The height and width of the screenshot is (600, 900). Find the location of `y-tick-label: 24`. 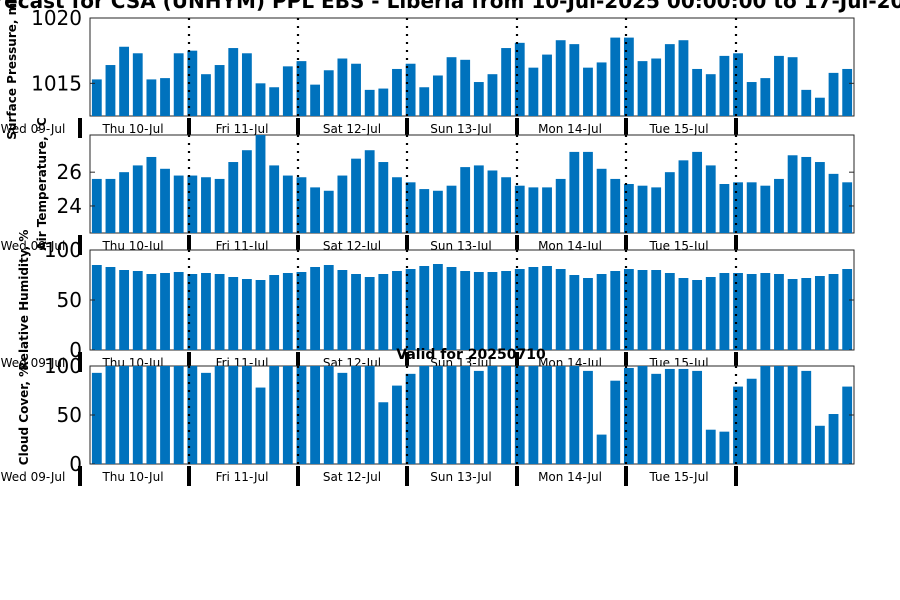

y-tick-label: 24 is located at coordinates (69, 206).